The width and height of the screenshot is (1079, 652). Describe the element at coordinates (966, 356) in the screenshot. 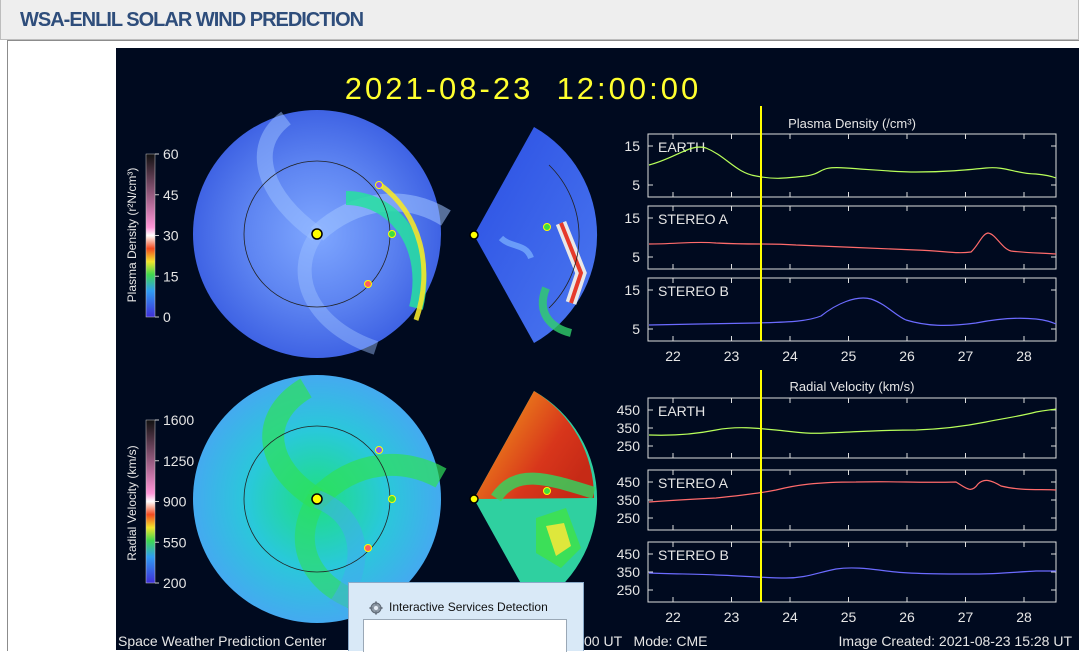

I see `density-x-tick: 27` at that location.